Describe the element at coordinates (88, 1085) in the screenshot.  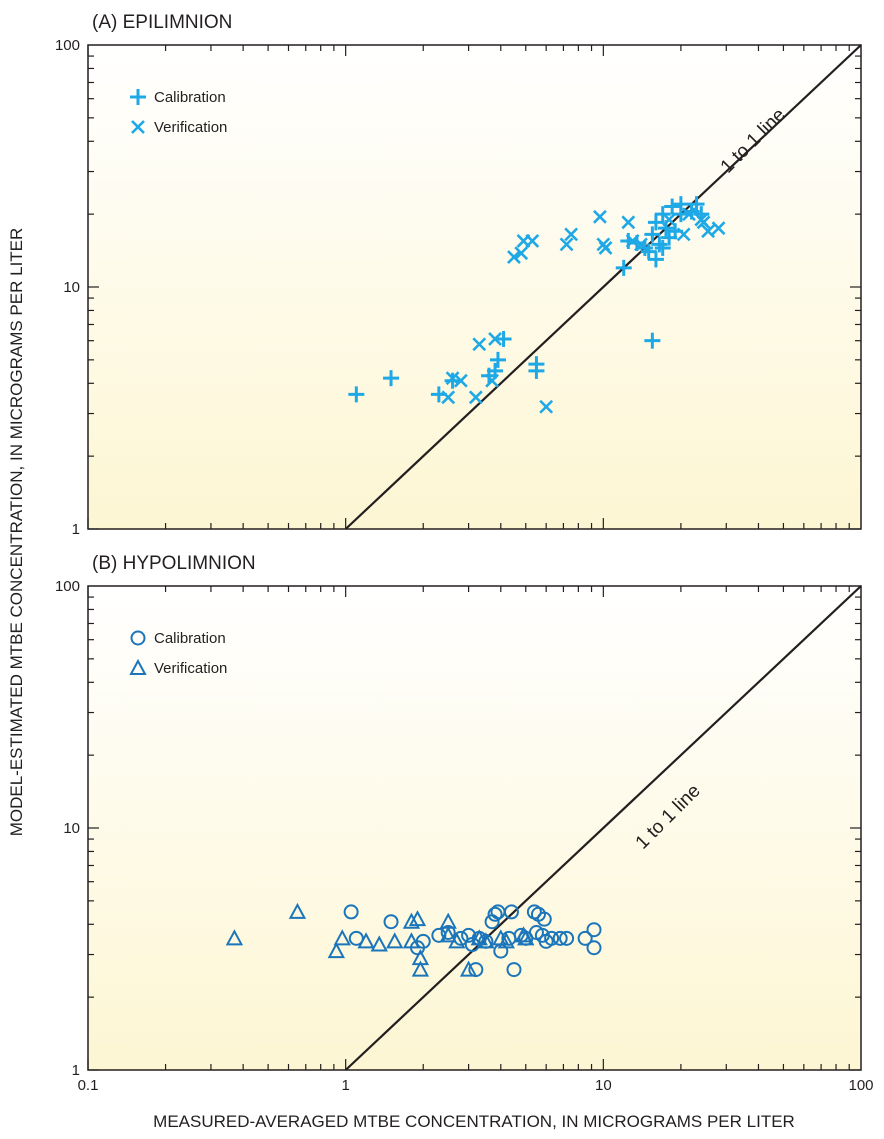
I see `x-tick-label: 0.1` at that location.